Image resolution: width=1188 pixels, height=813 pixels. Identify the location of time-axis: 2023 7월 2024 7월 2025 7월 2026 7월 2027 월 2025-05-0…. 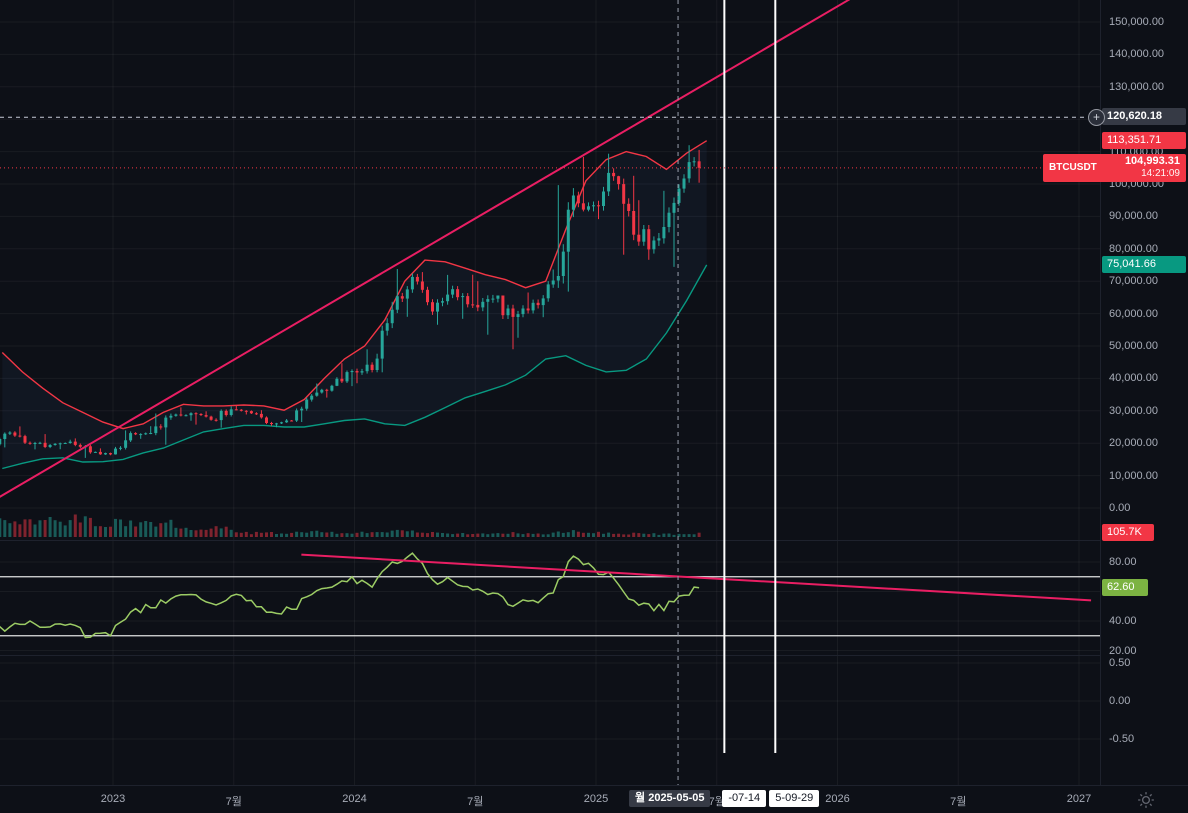
(594, 799).